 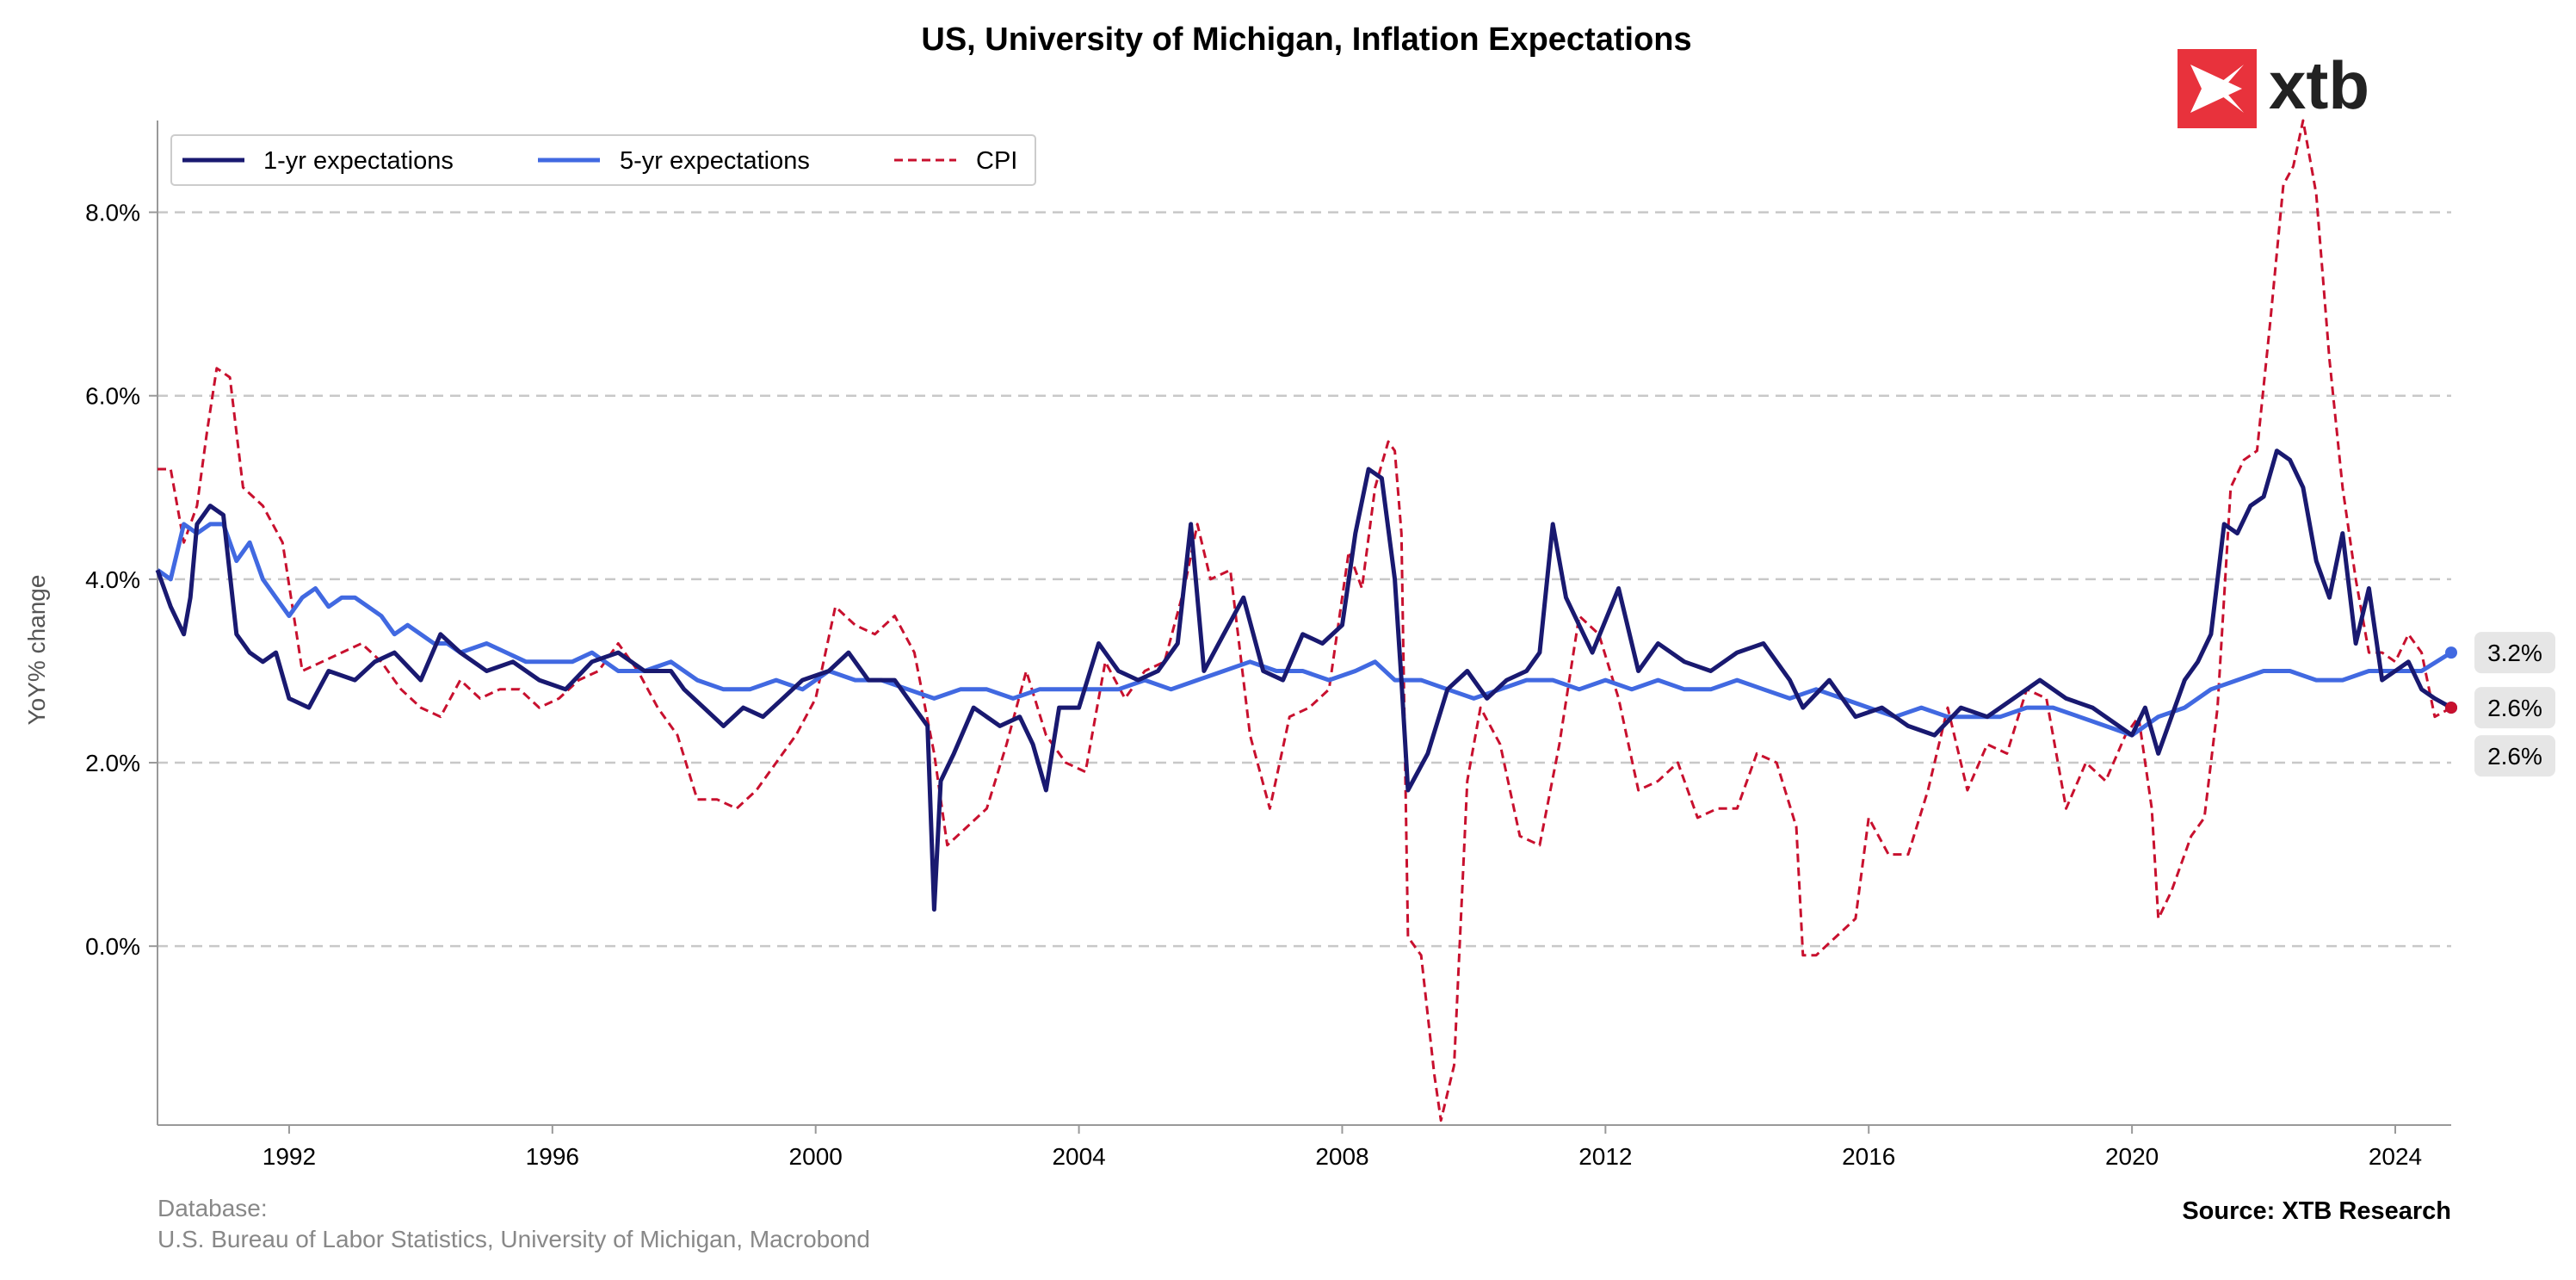 I want to click on x-tick-label: 2016, so click(x=1868, y=1156).